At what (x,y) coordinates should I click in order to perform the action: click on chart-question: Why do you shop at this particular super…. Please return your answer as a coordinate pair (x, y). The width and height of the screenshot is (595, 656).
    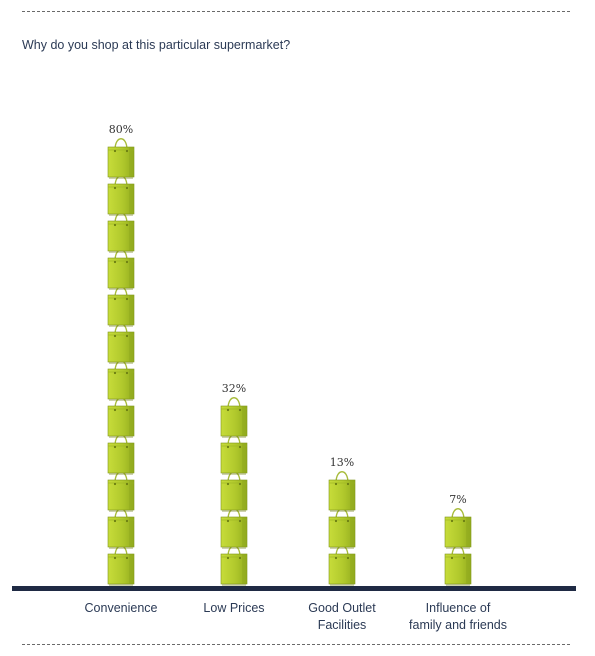
    Looking at the image, I should click on (156, 45).